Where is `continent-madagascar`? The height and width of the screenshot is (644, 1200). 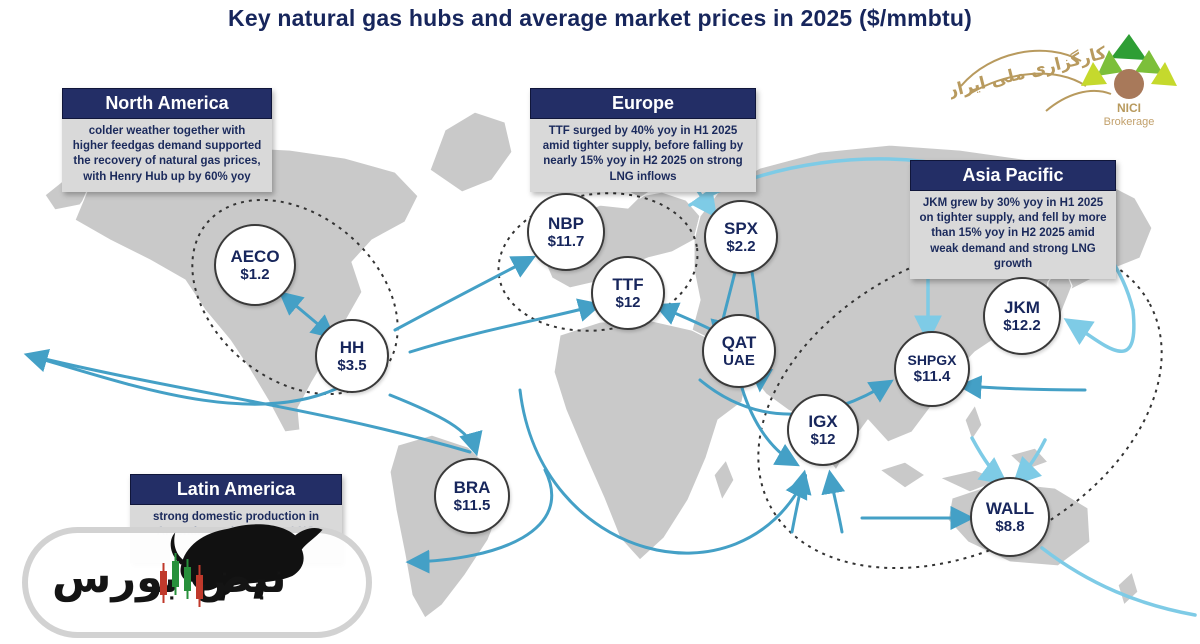 continent-madagascar is located at coordinates (724, 480).